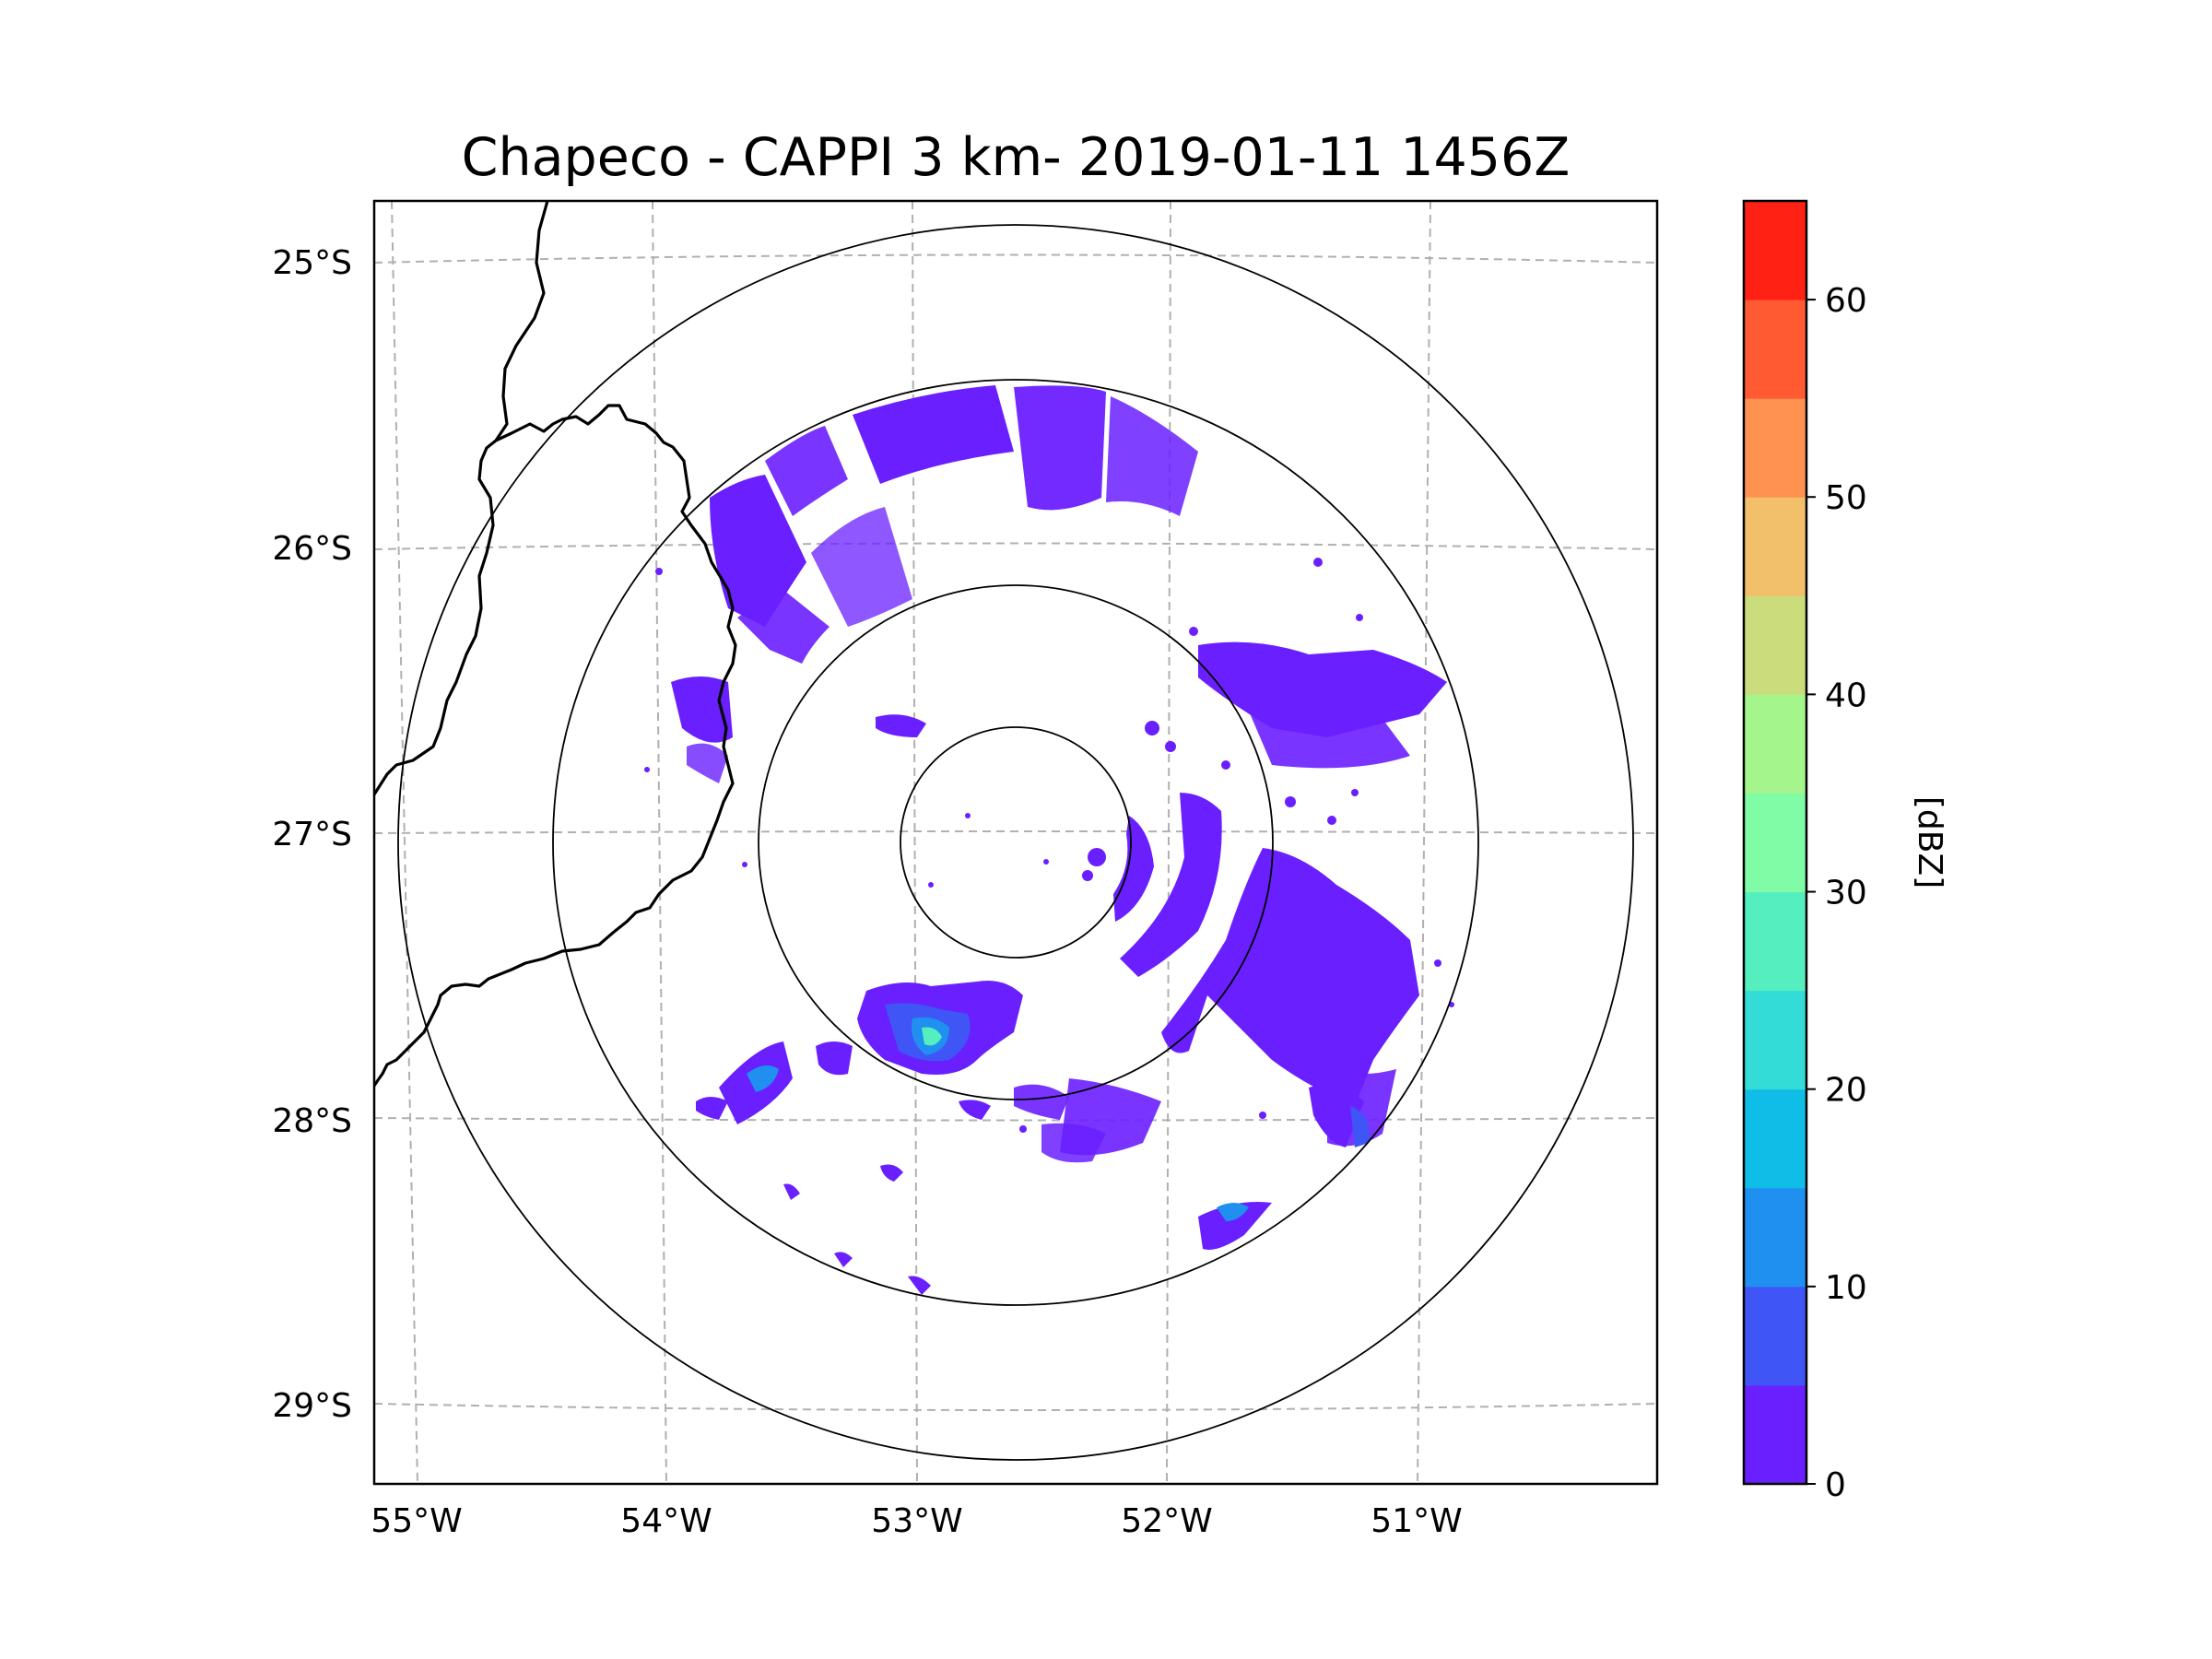 The height and width of the screenshot is (1659, 2212). Describe the element at coordinates (312, 549) in the screenshot. I see `y-tick-label: 26°S` at that location.